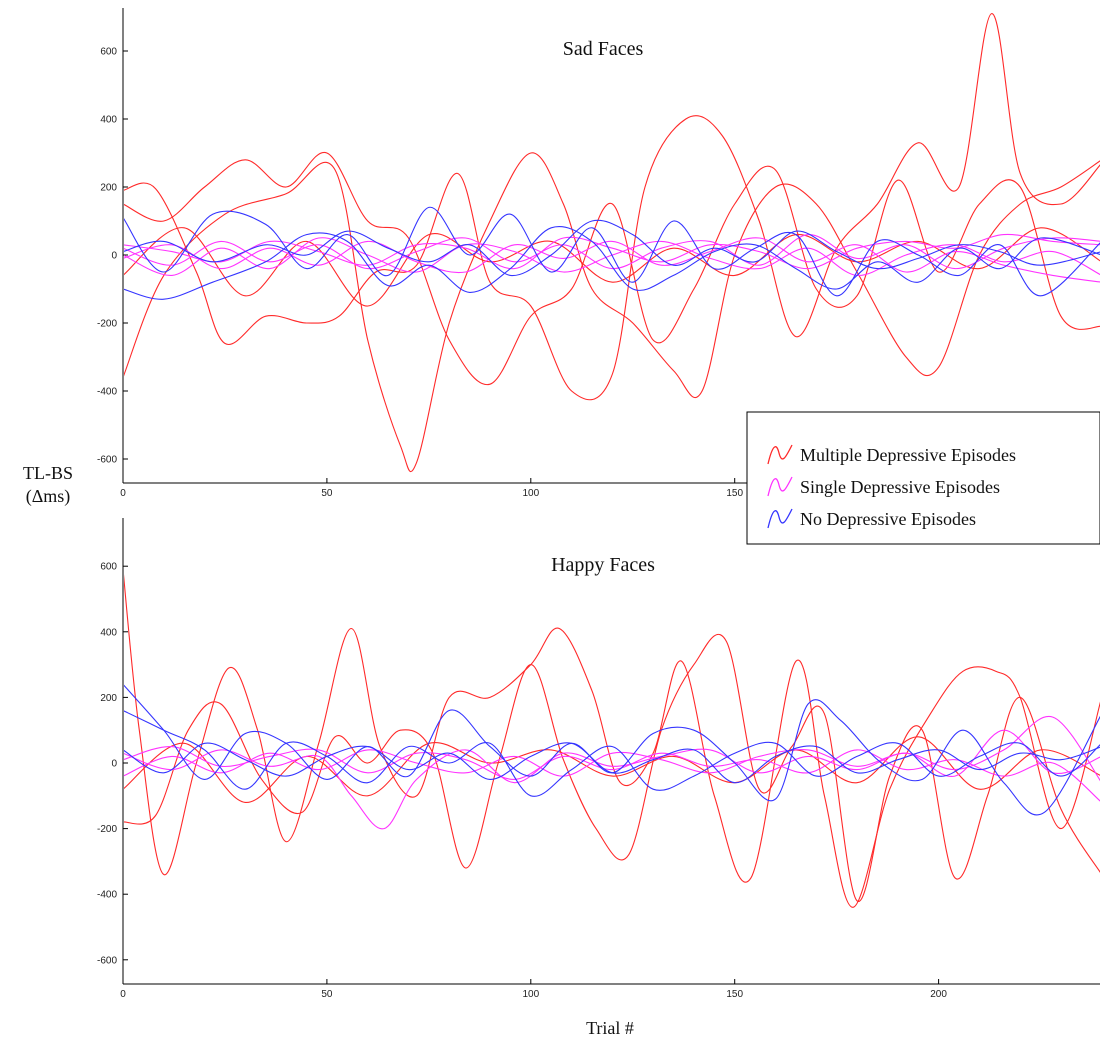 The width and height of the screenshot is (1100, 1044). What do you see at coordinates (603, 49) in the screenshot?
I see `panel-title: Sad Faces` at bounding box center [603, 49].